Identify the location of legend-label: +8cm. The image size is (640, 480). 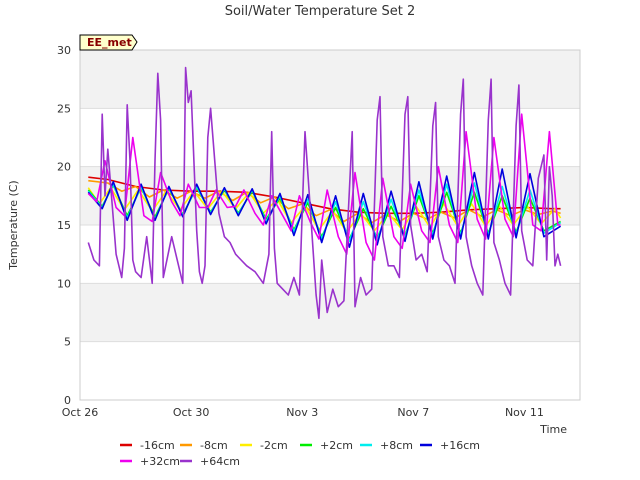
(396, 445).